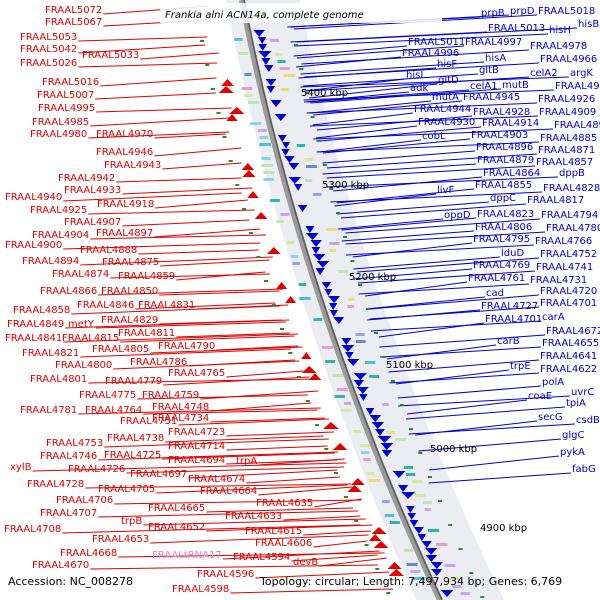  Describe the element at coordinates (58, 134) in the screenshot. I see `gene-label: FRAAL4980` at that location.